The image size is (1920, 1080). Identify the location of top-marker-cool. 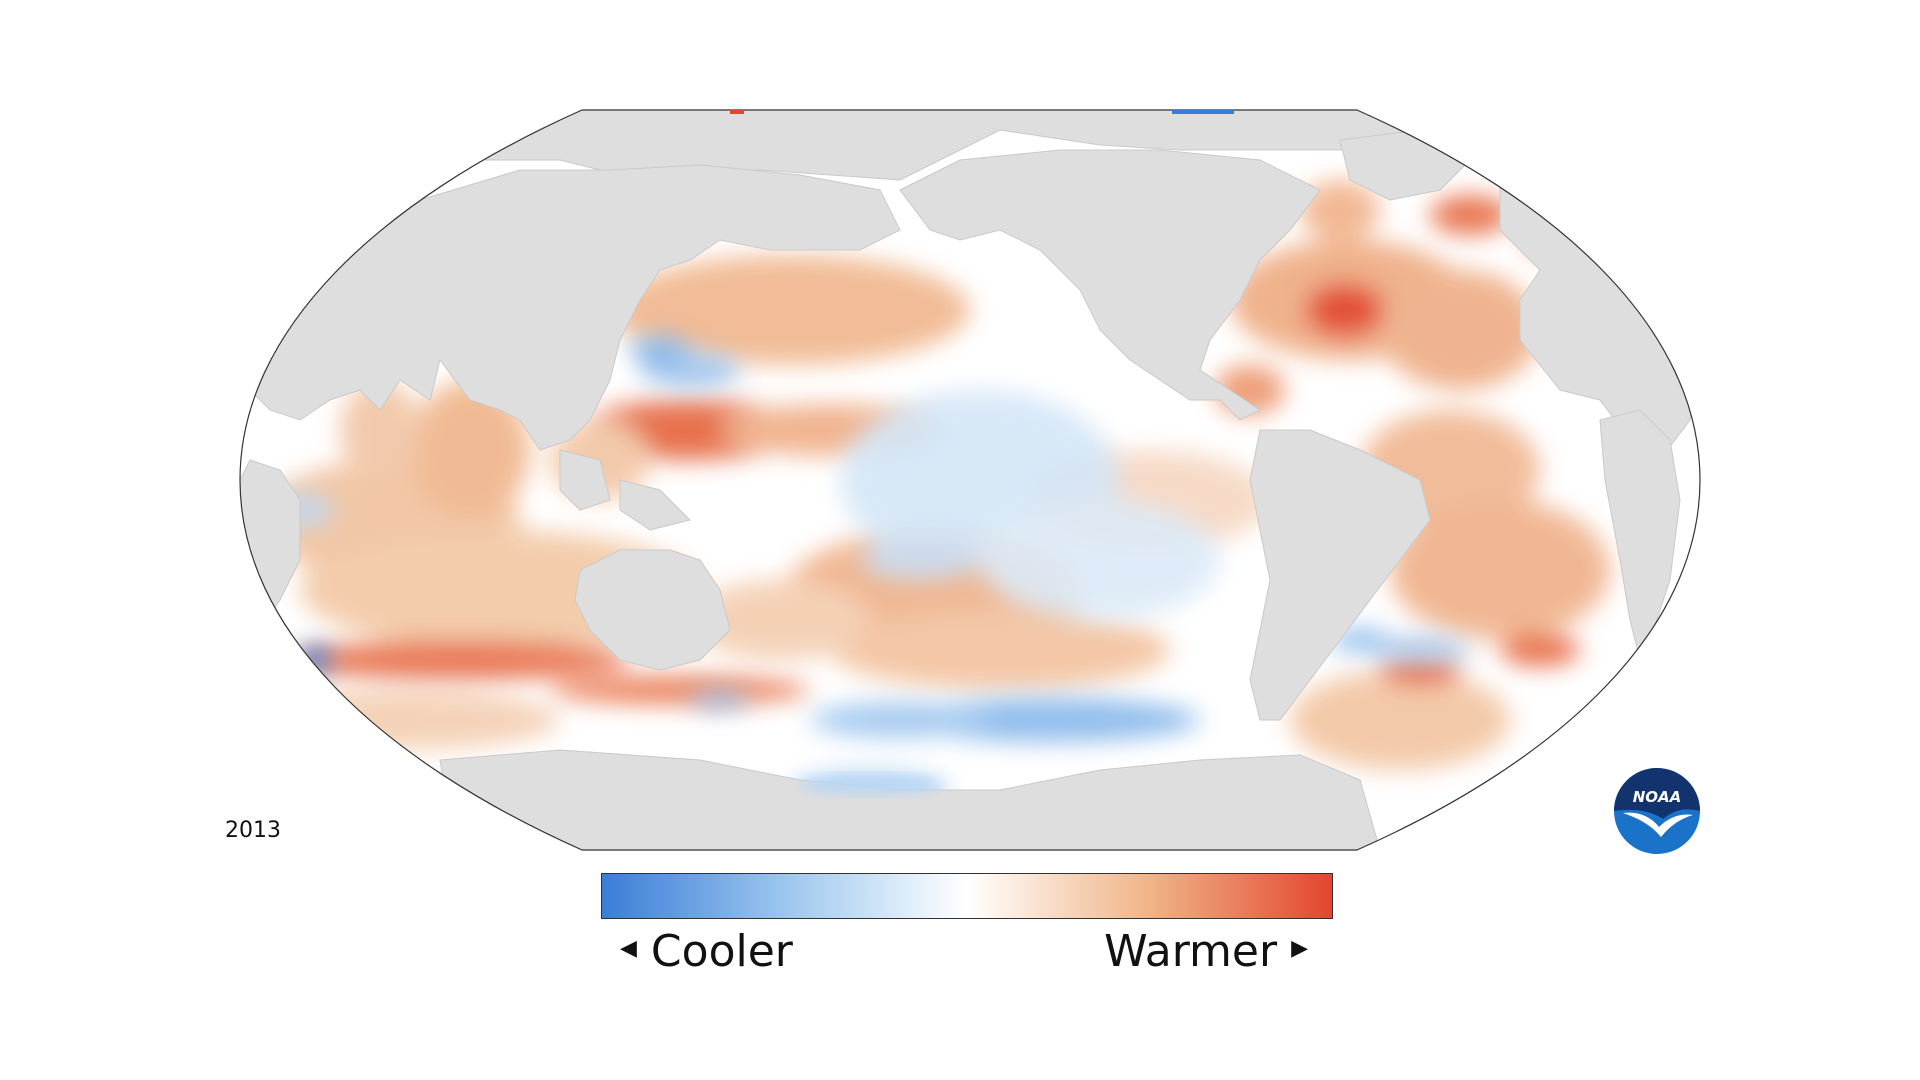
(1203, 112).